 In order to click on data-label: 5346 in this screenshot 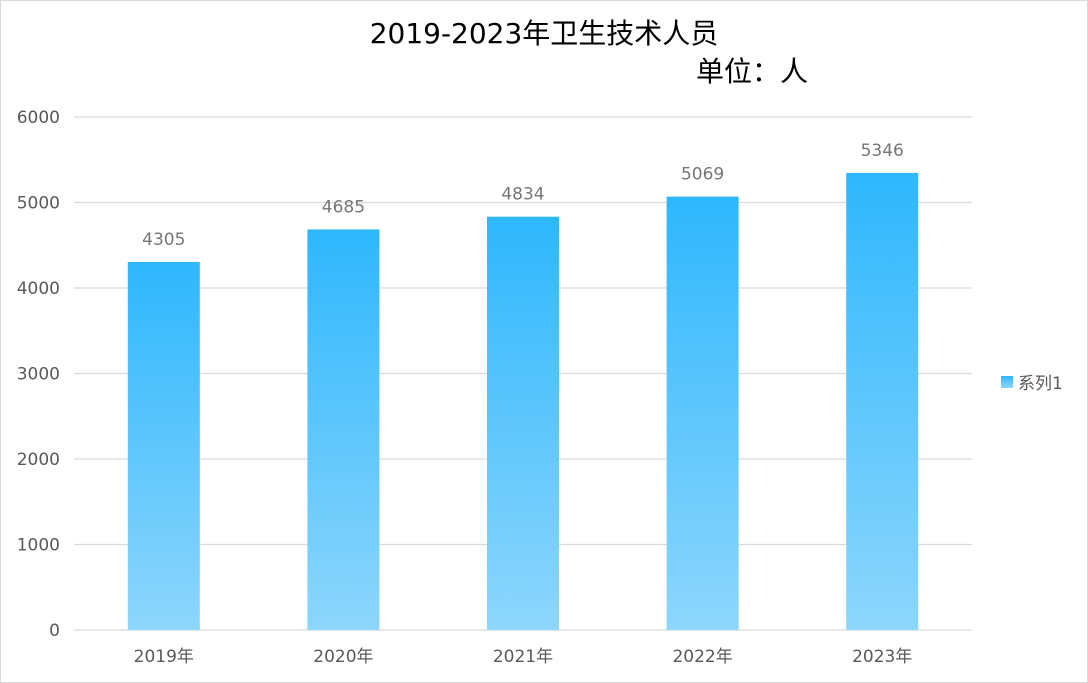, I will do `click(882, 151)`.